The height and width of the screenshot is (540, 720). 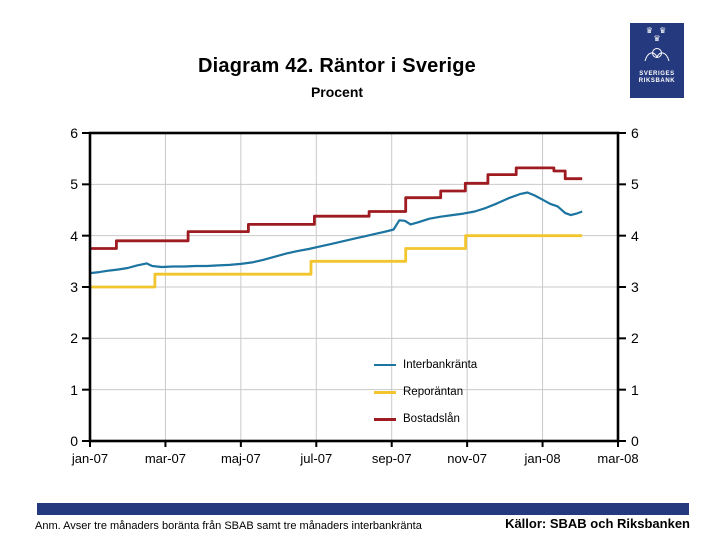 I want to click on y-axis-label-right: 0, so click(x=635, y=441).